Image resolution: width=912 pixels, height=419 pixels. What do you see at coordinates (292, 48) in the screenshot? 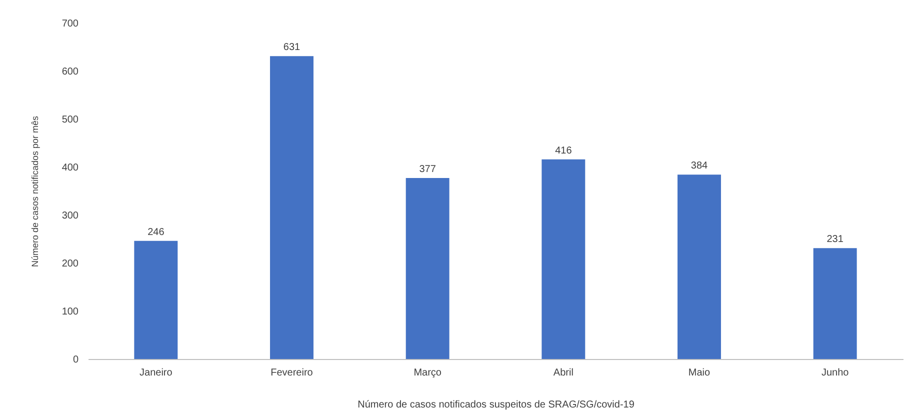
I see `data-label: 631` at bounding box center [292, 48].